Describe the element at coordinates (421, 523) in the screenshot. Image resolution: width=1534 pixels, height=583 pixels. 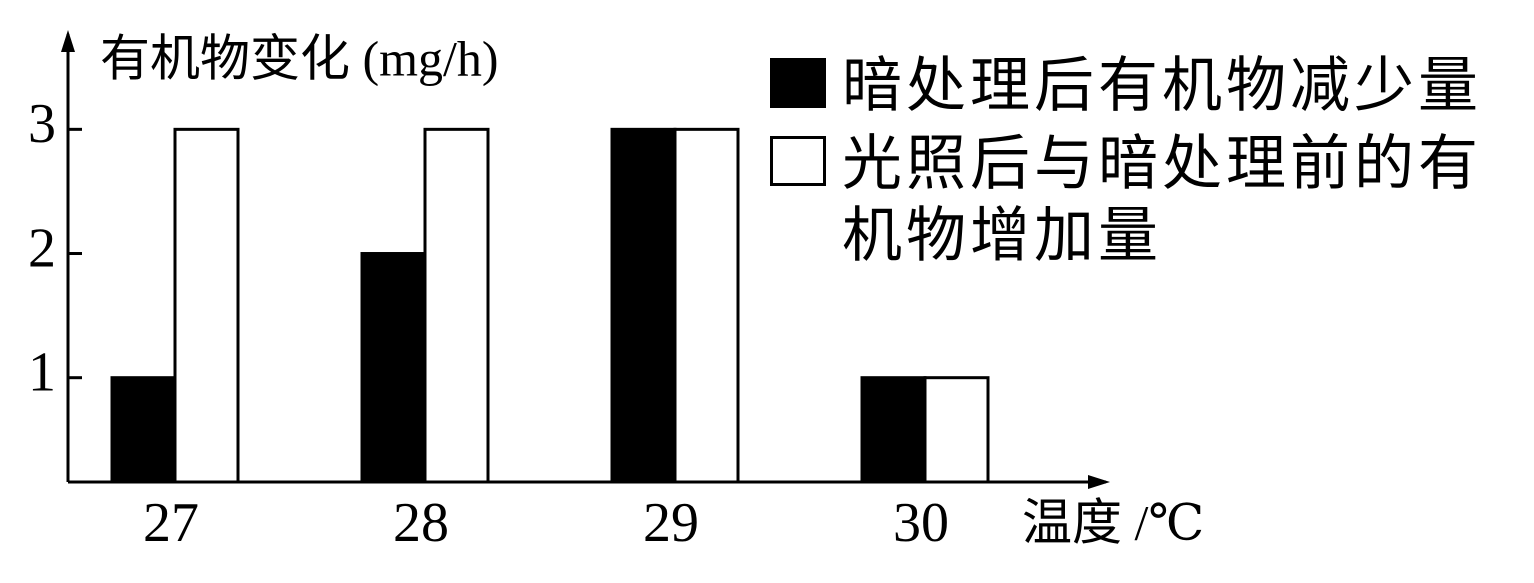
I see `x-tick-label: 28` at that location.